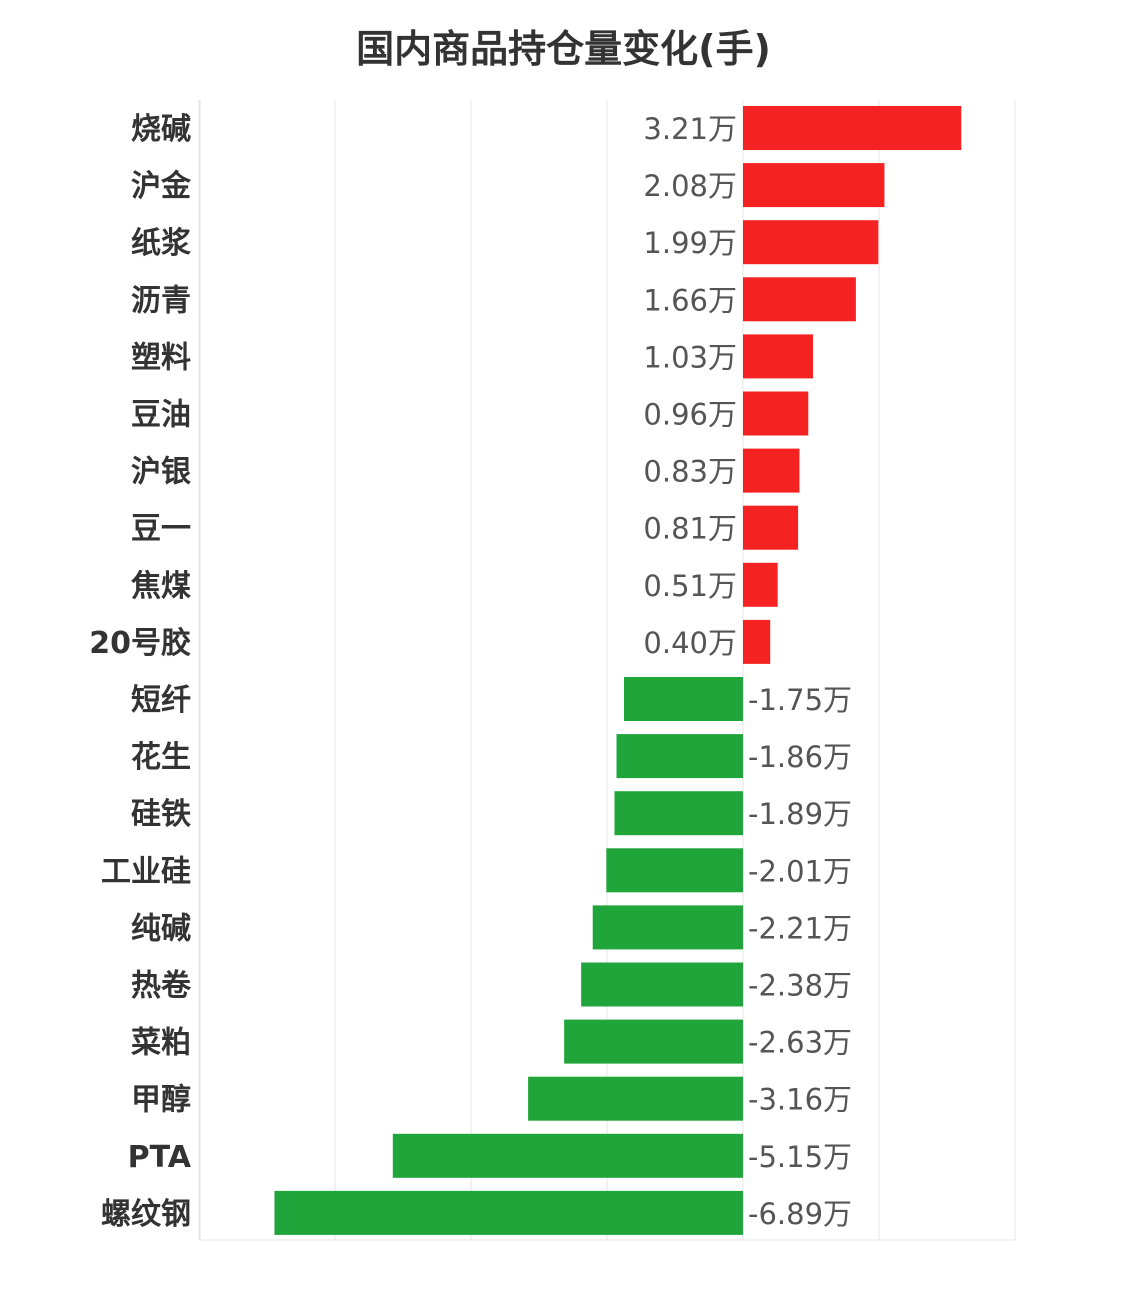  What do you see at coordinates (160, 1157) in the screenshot?
I see `category-label: PTA` at bounding box center [160, 1157].